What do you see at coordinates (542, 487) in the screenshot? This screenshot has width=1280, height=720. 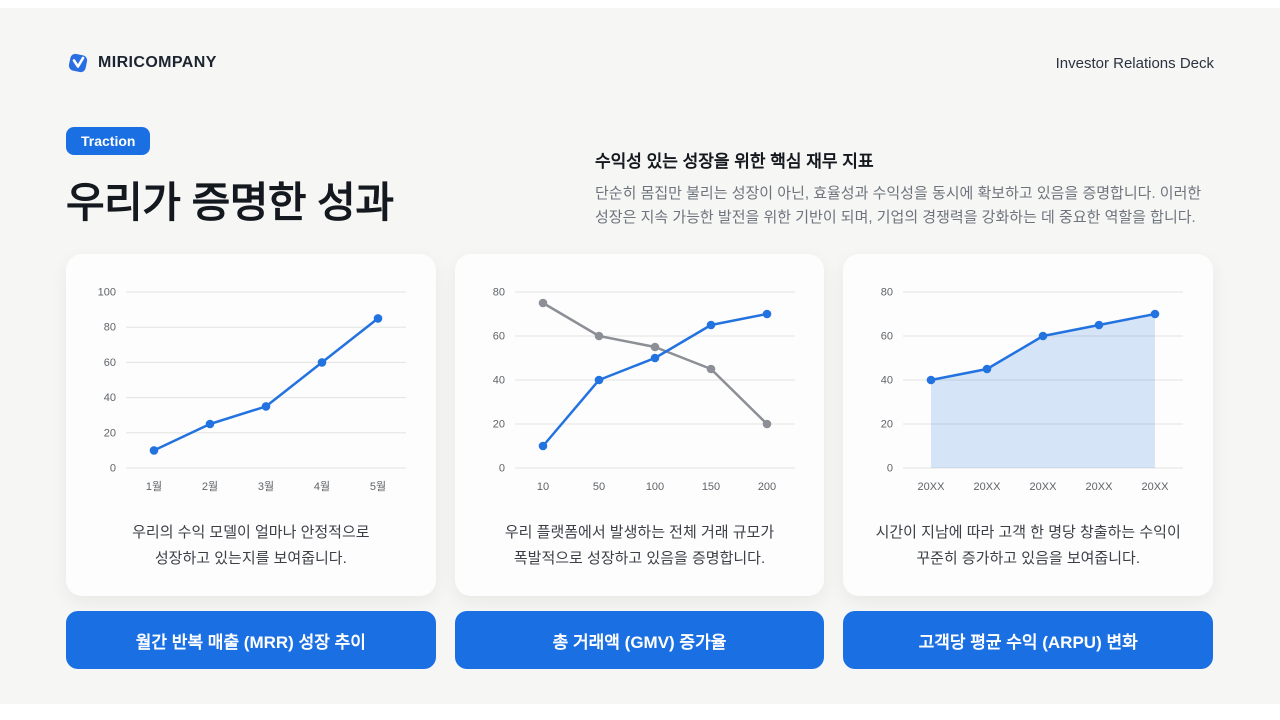 I see `svg-text: 10` at bounding box center [542, 487].